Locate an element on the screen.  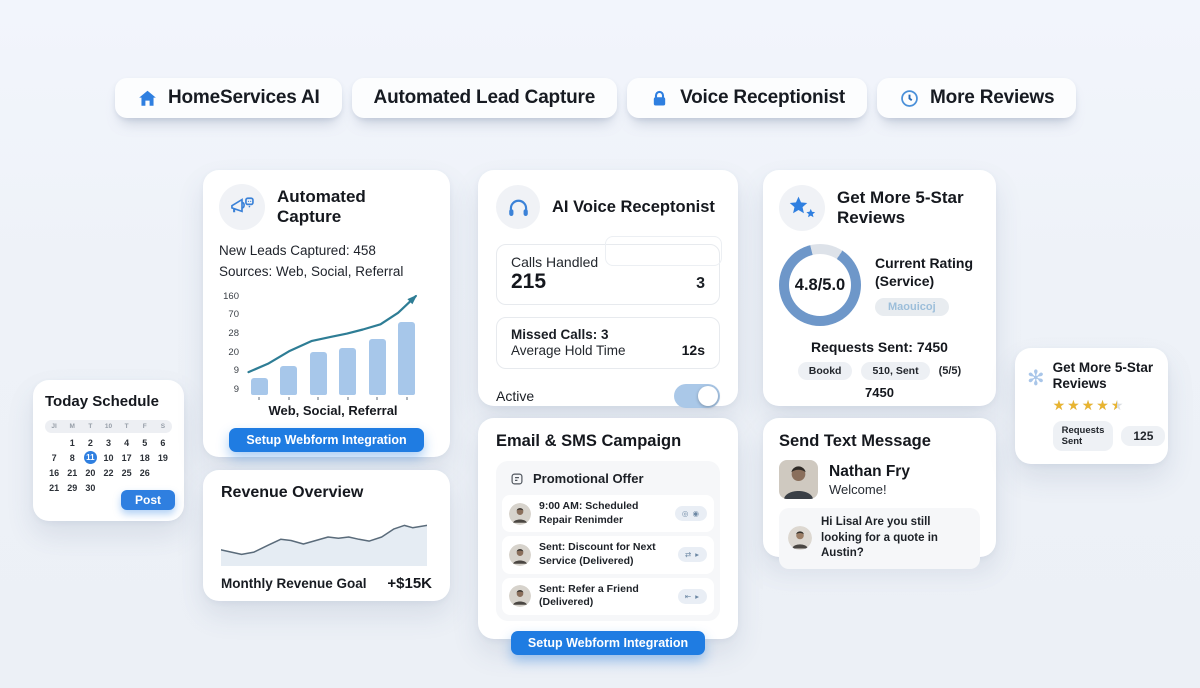
review-chip: 510, Sent is located at coordinates (895, 371).